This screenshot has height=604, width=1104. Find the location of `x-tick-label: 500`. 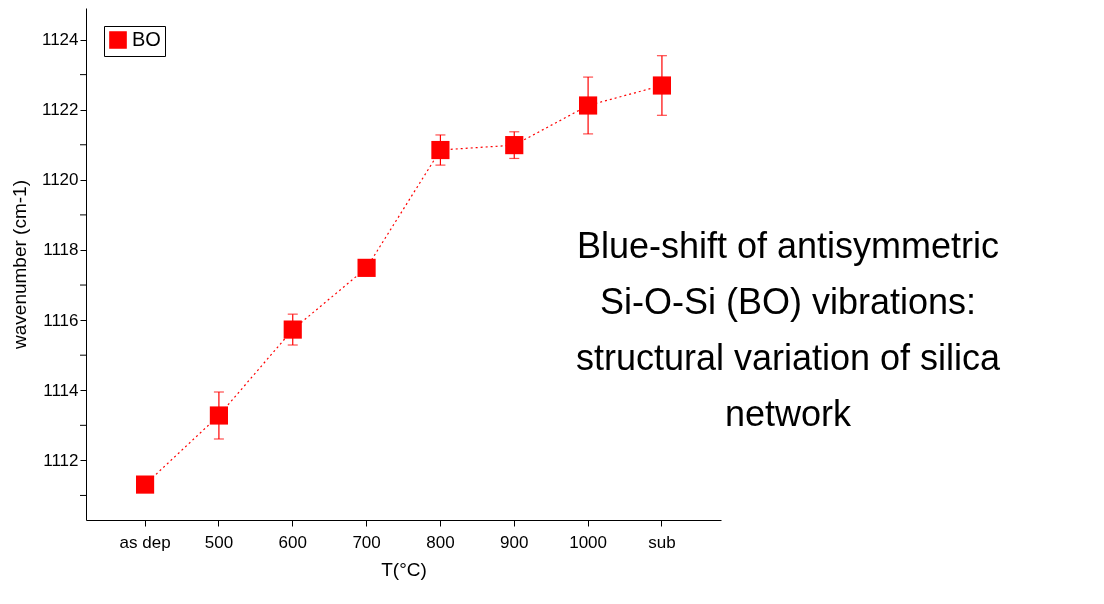

x-tick-label: 500 is located at coordinates (219, 542).